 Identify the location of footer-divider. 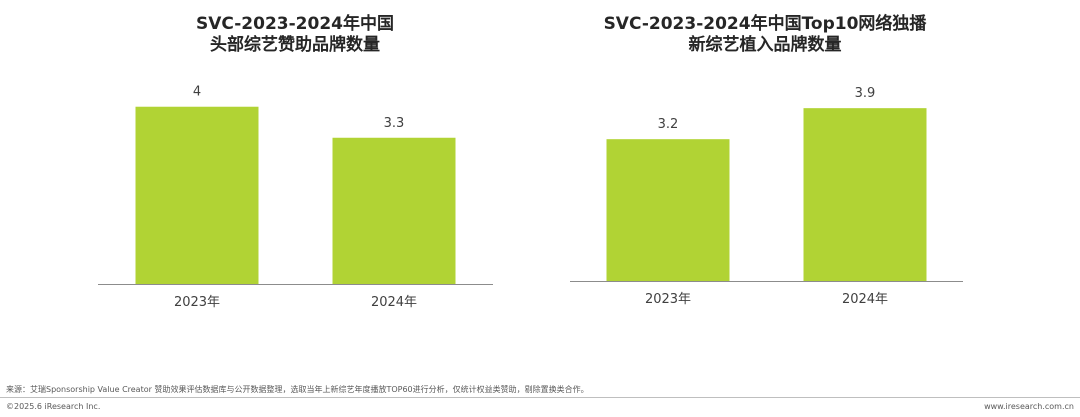
(540, 397).